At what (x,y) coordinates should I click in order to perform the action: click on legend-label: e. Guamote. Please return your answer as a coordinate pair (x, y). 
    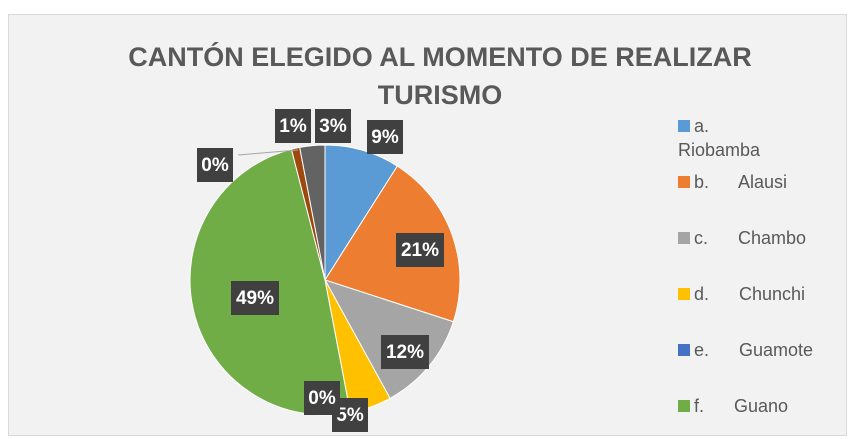
    Looking at the image, I should click on (754, 350).